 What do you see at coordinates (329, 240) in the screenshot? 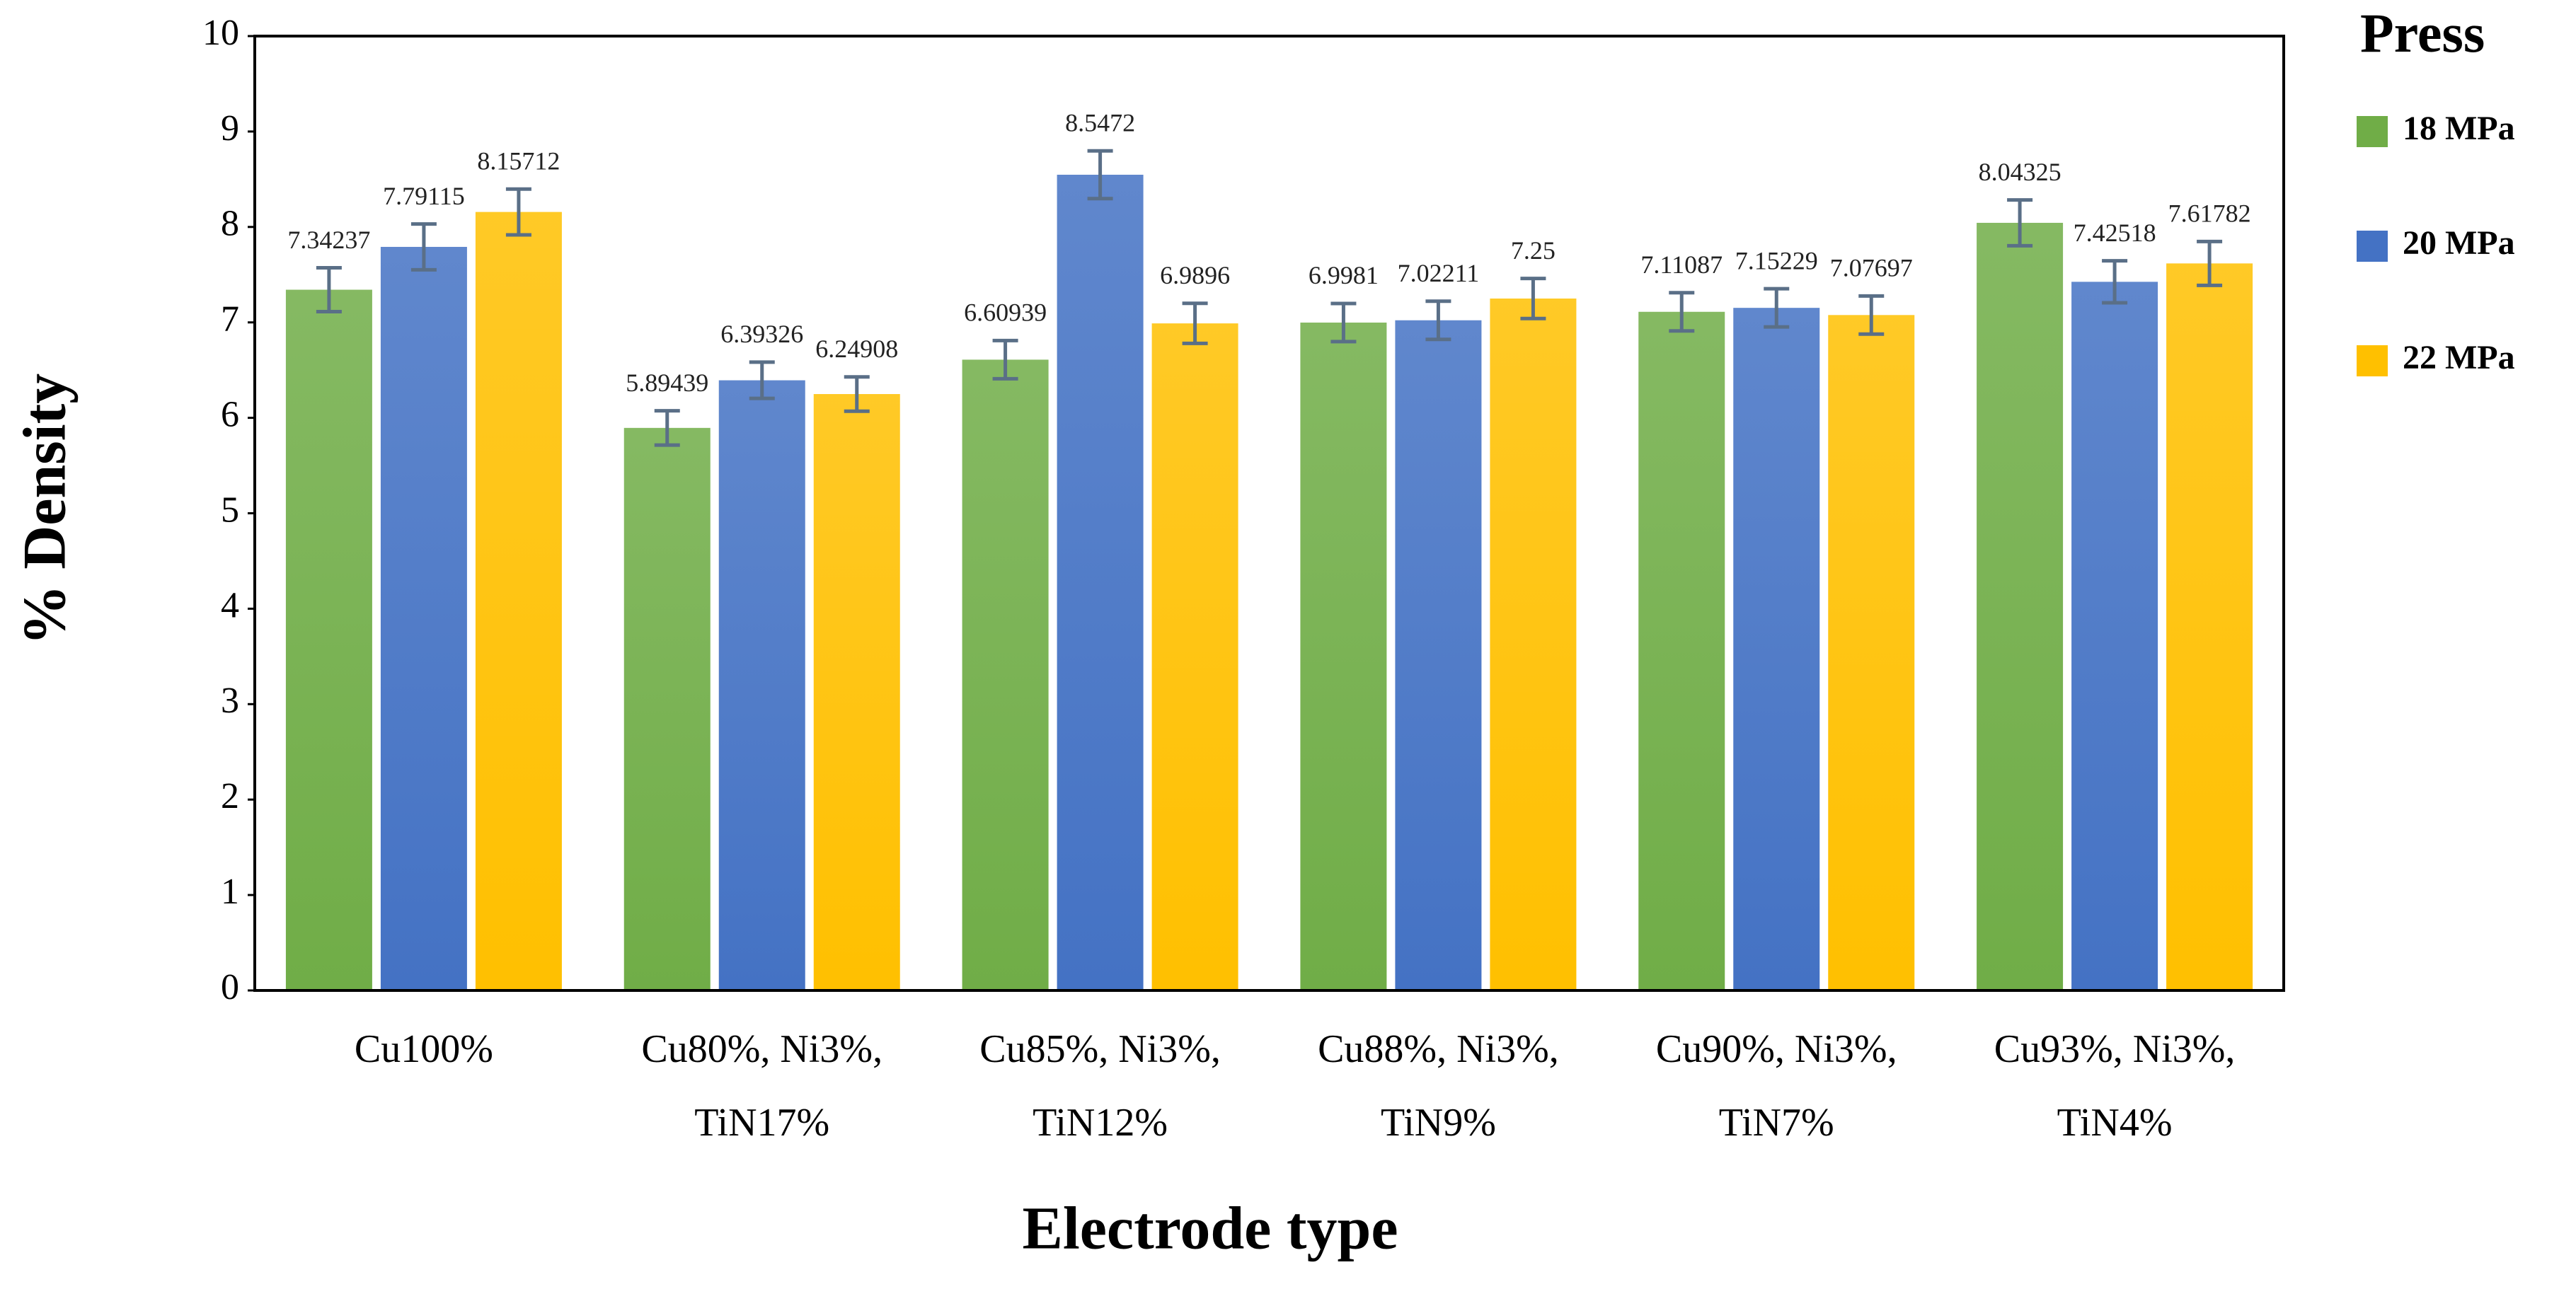
I see `data-label: 7.34237` at bounding box center [329, 240].